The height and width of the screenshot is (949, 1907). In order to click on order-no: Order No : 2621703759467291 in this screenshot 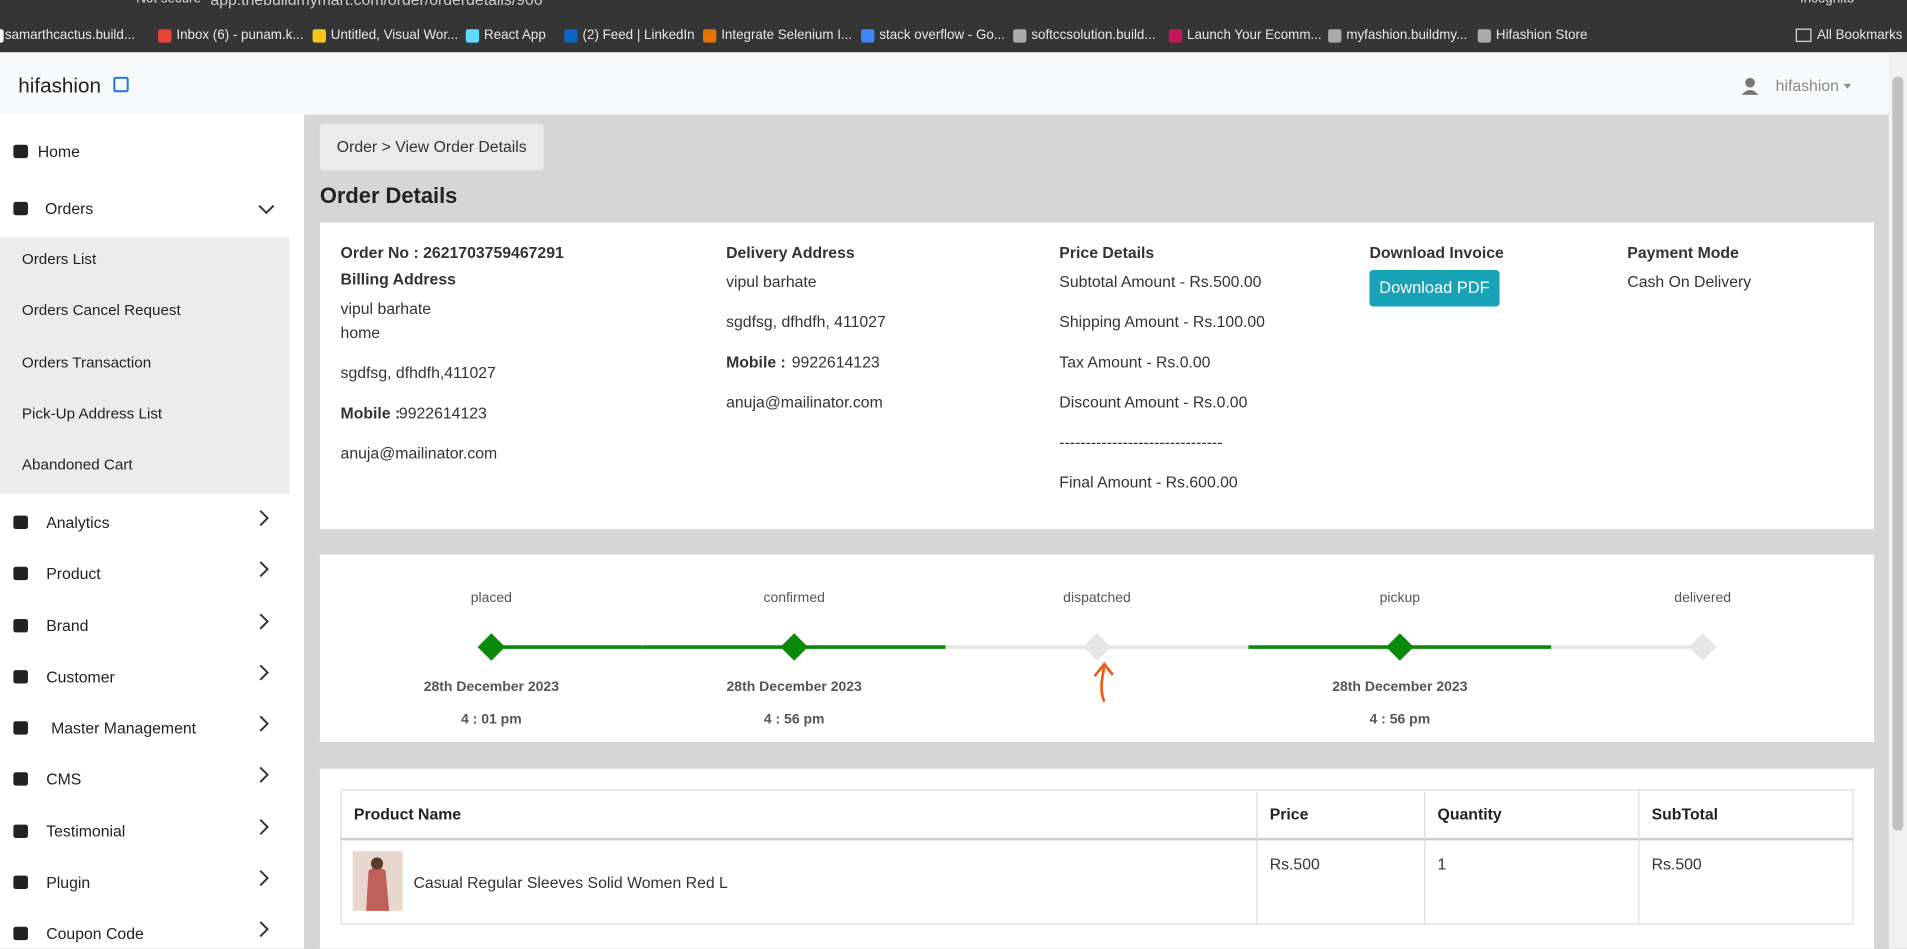, I will do `click(452, 252)`.